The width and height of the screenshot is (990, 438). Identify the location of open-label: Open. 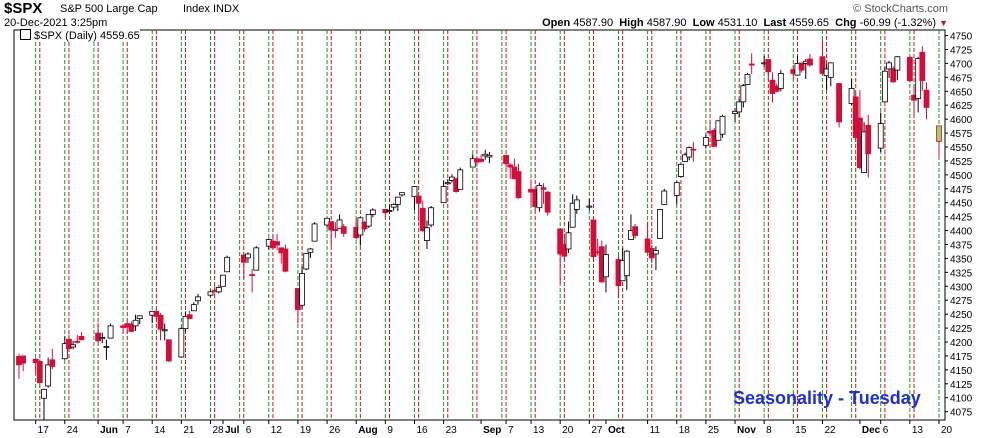
(556, 23).